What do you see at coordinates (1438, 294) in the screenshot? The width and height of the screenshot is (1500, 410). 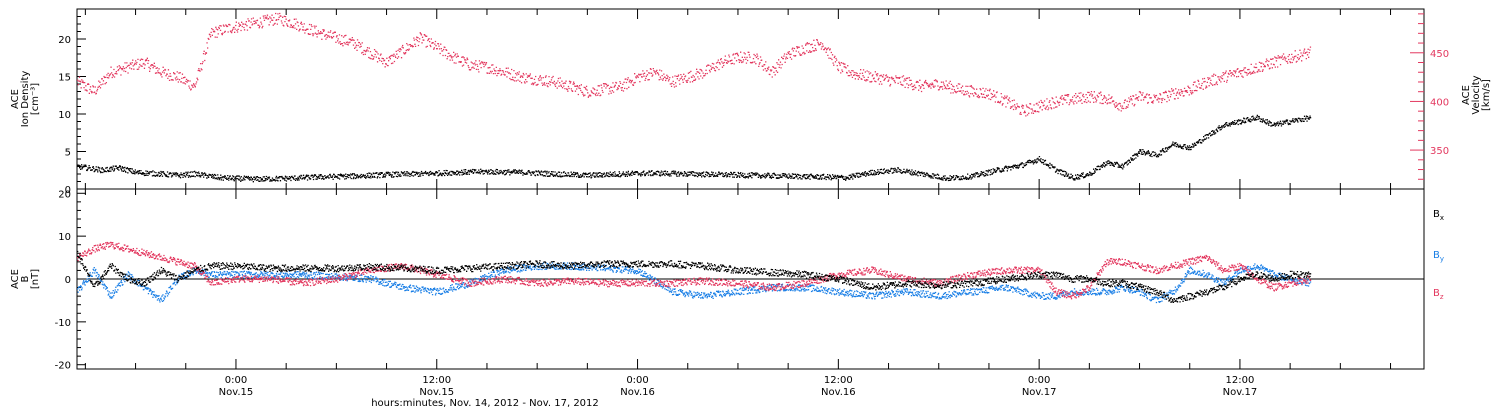 I see `legend-bz: Bz` at bounding box center [1438, 294].